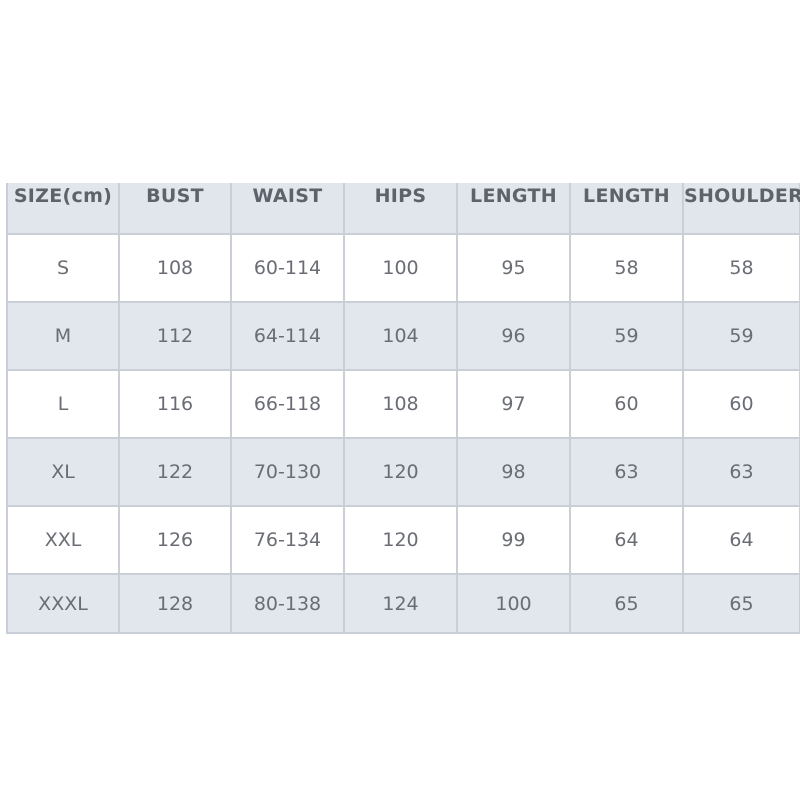  Describe the element at coordinates (287, 336) in the screenshot. I see `measurement-cell: 64-114` at that location.